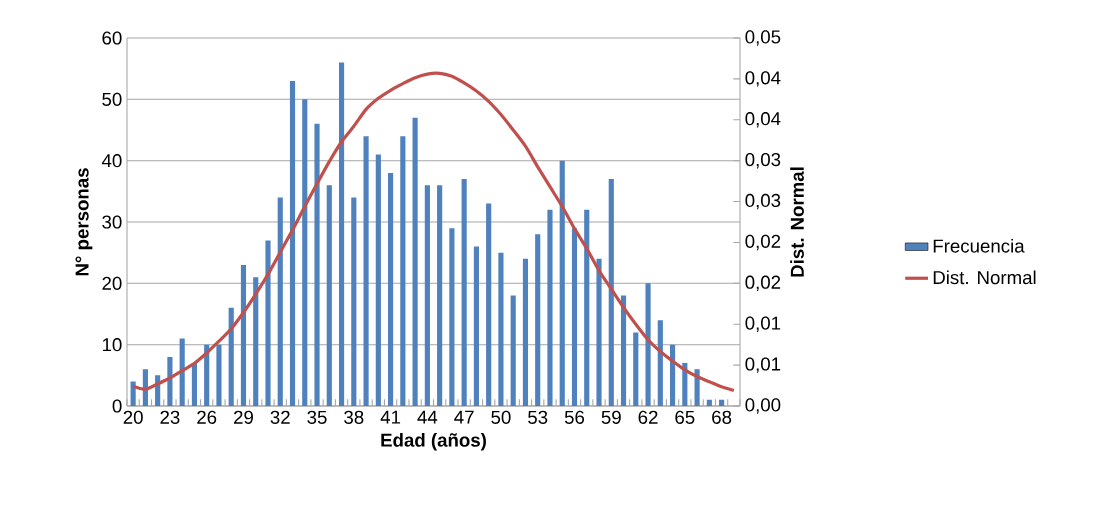  What do you see at coordinates (317, 417) in the screenshot?
I see `x-tick-label: 35` at bounding box center [317, 417].